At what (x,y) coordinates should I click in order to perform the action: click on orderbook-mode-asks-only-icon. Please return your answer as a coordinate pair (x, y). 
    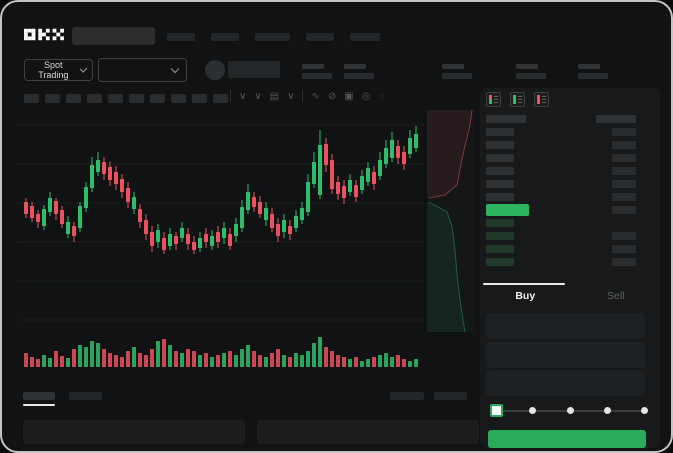
    Looking at the image, I should click on (541, 99).